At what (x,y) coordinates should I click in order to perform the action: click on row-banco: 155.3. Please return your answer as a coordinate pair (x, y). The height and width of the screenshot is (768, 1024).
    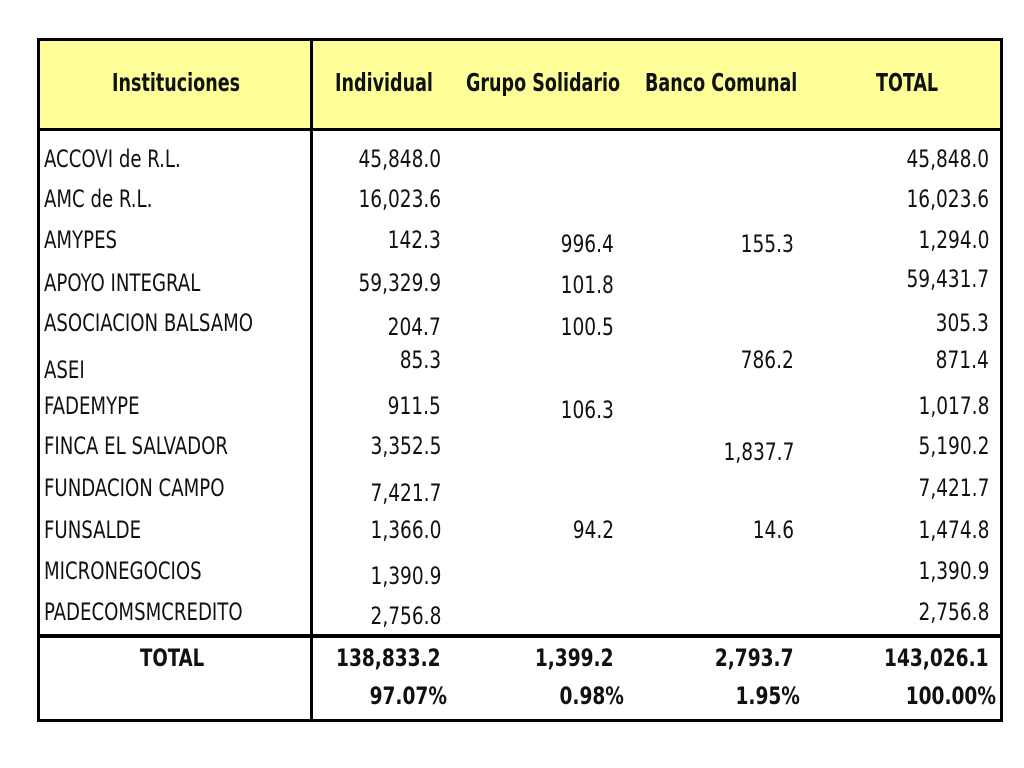
    Looking at the image, I should click on (767, 244).